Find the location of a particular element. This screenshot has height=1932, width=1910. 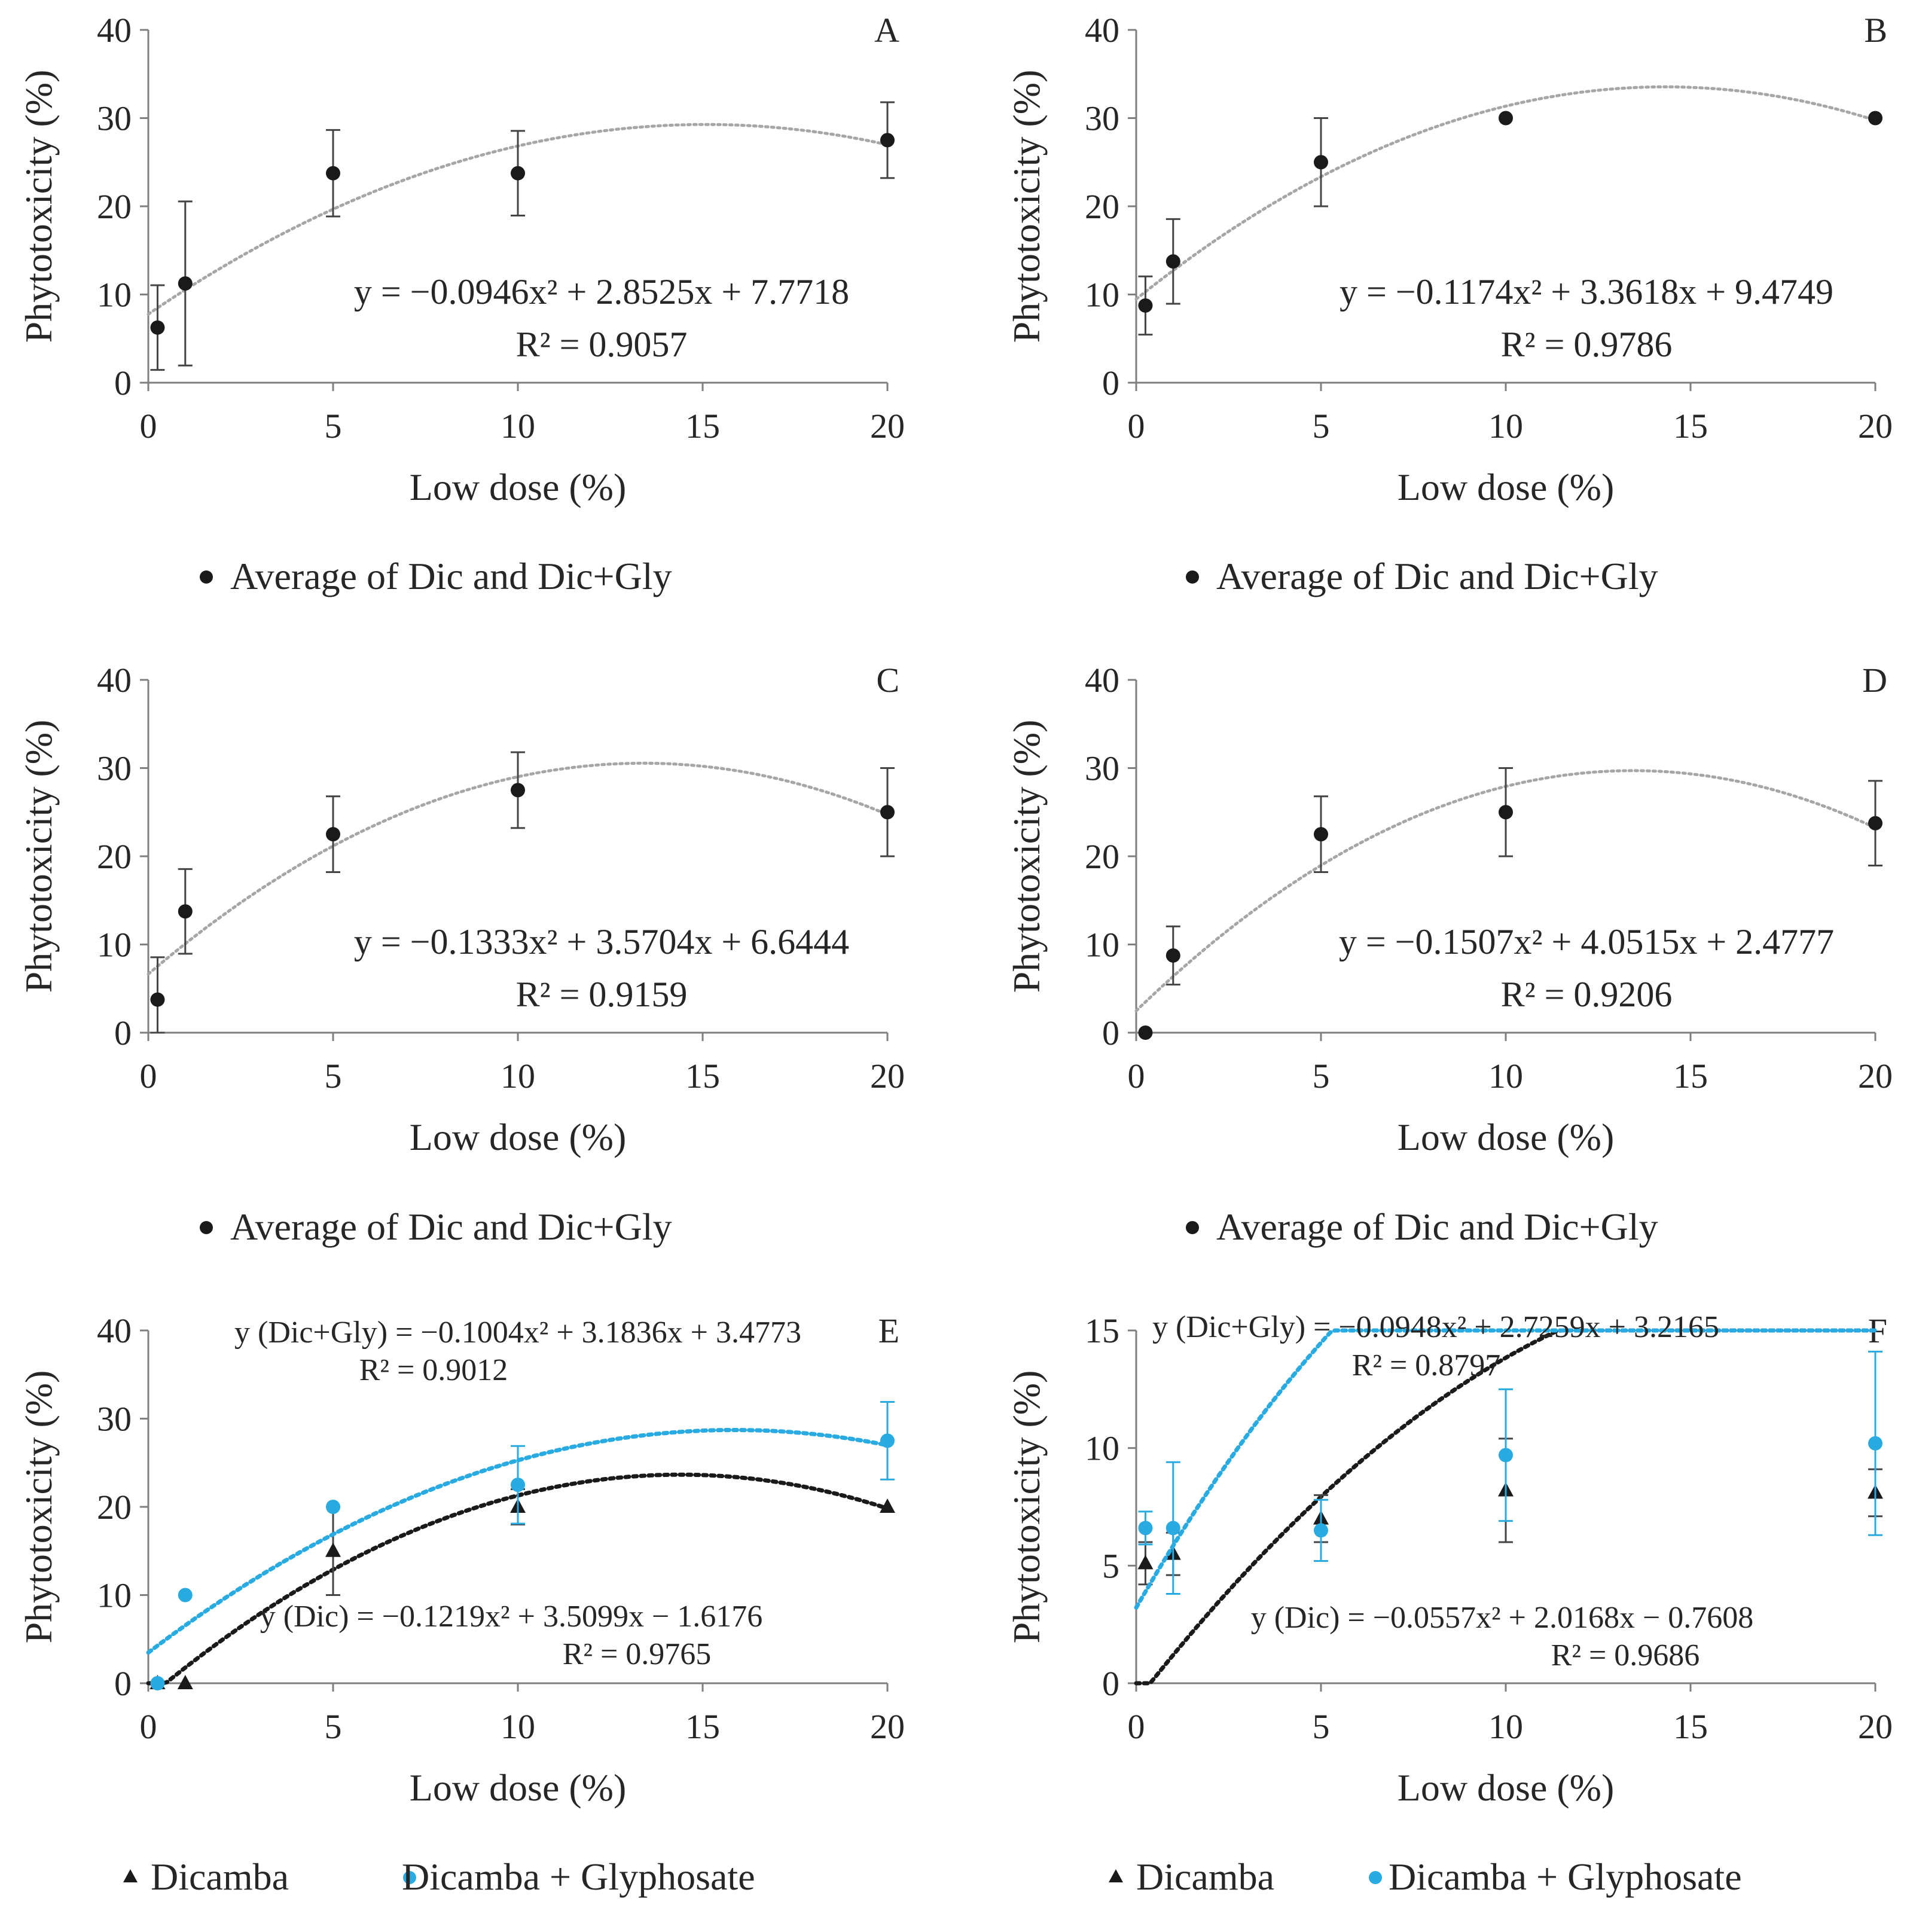

r-squared-label: R² = 0.8797 is located at coordinates (1426, 1365).